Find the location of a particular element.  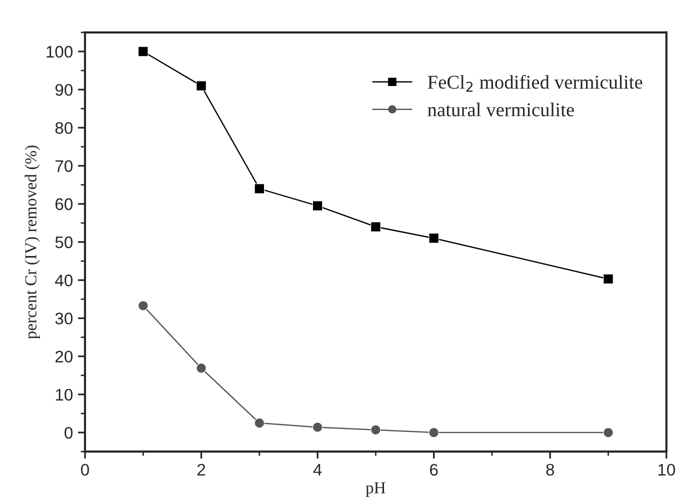

x-tick-label: 4 is located at coordinates (317, 470).